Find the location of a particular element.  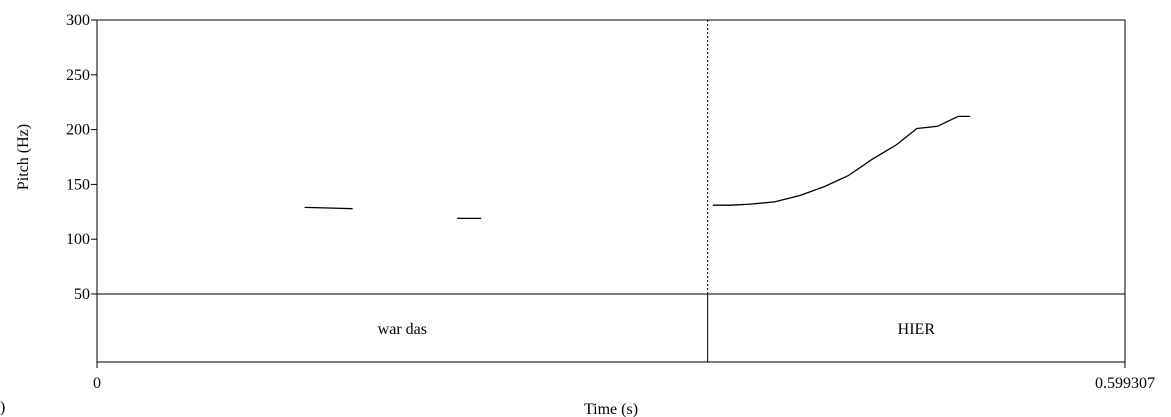

x-tick-label-end: 0.599307 is located at coordinates (1125, 383).